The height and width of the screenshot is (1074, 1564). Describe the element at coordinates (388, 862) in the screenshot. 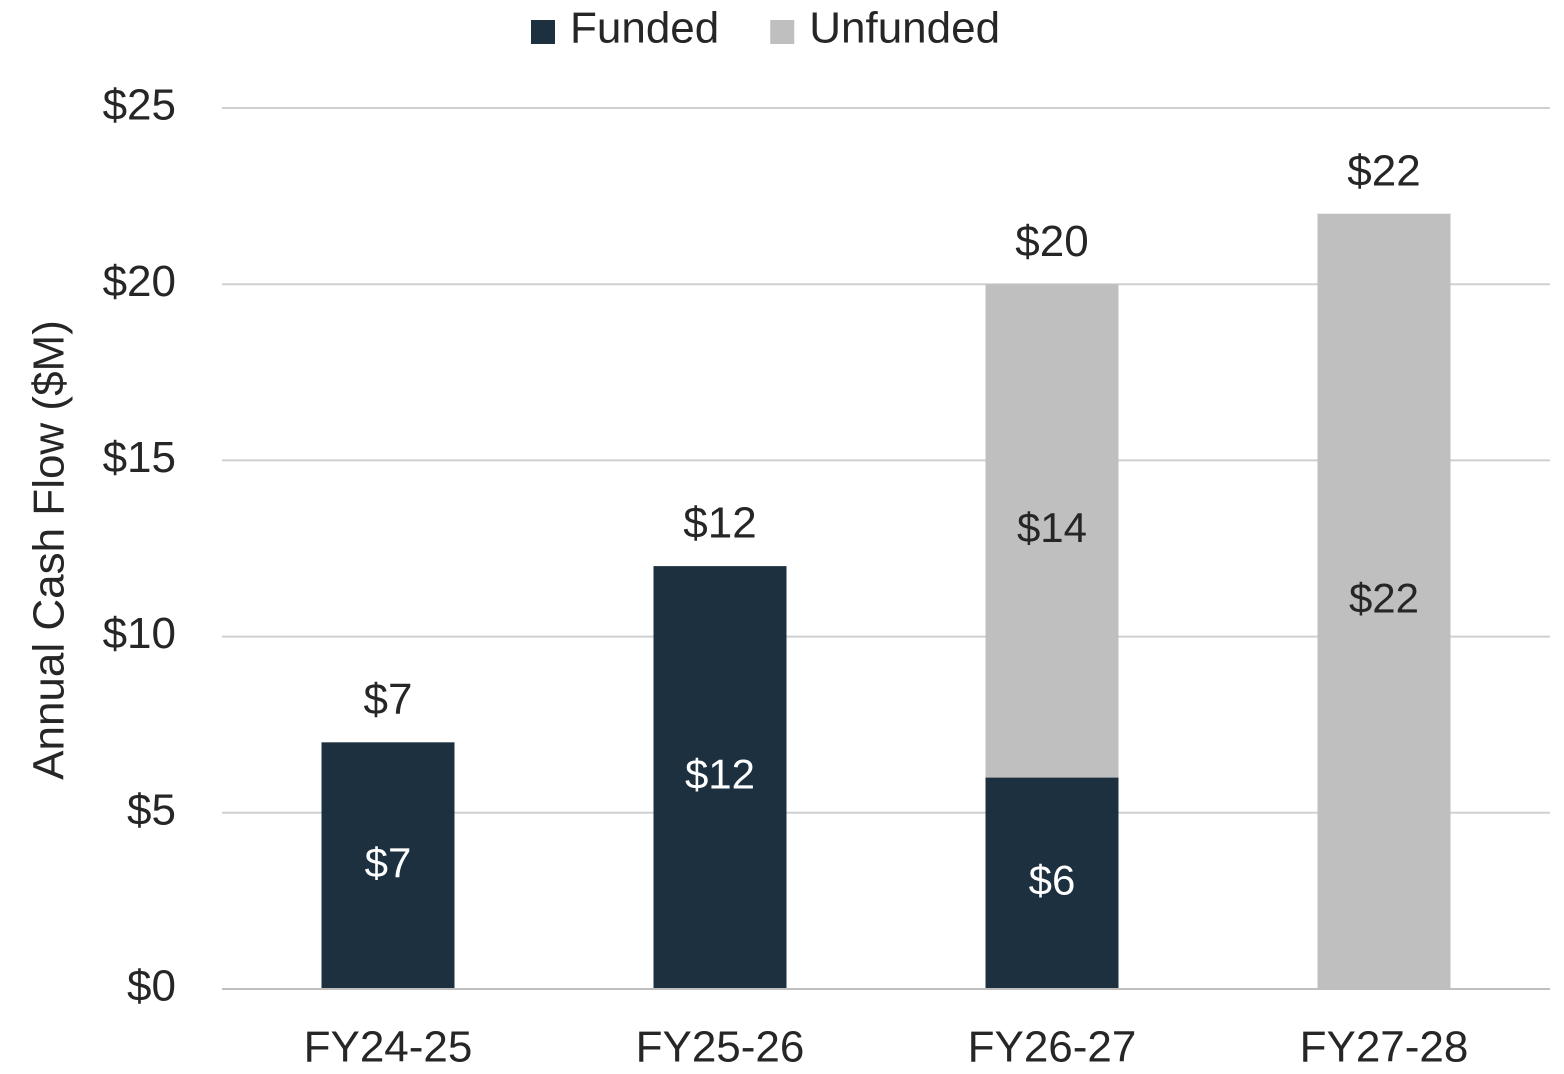

I see `data-label: $7` at that location.